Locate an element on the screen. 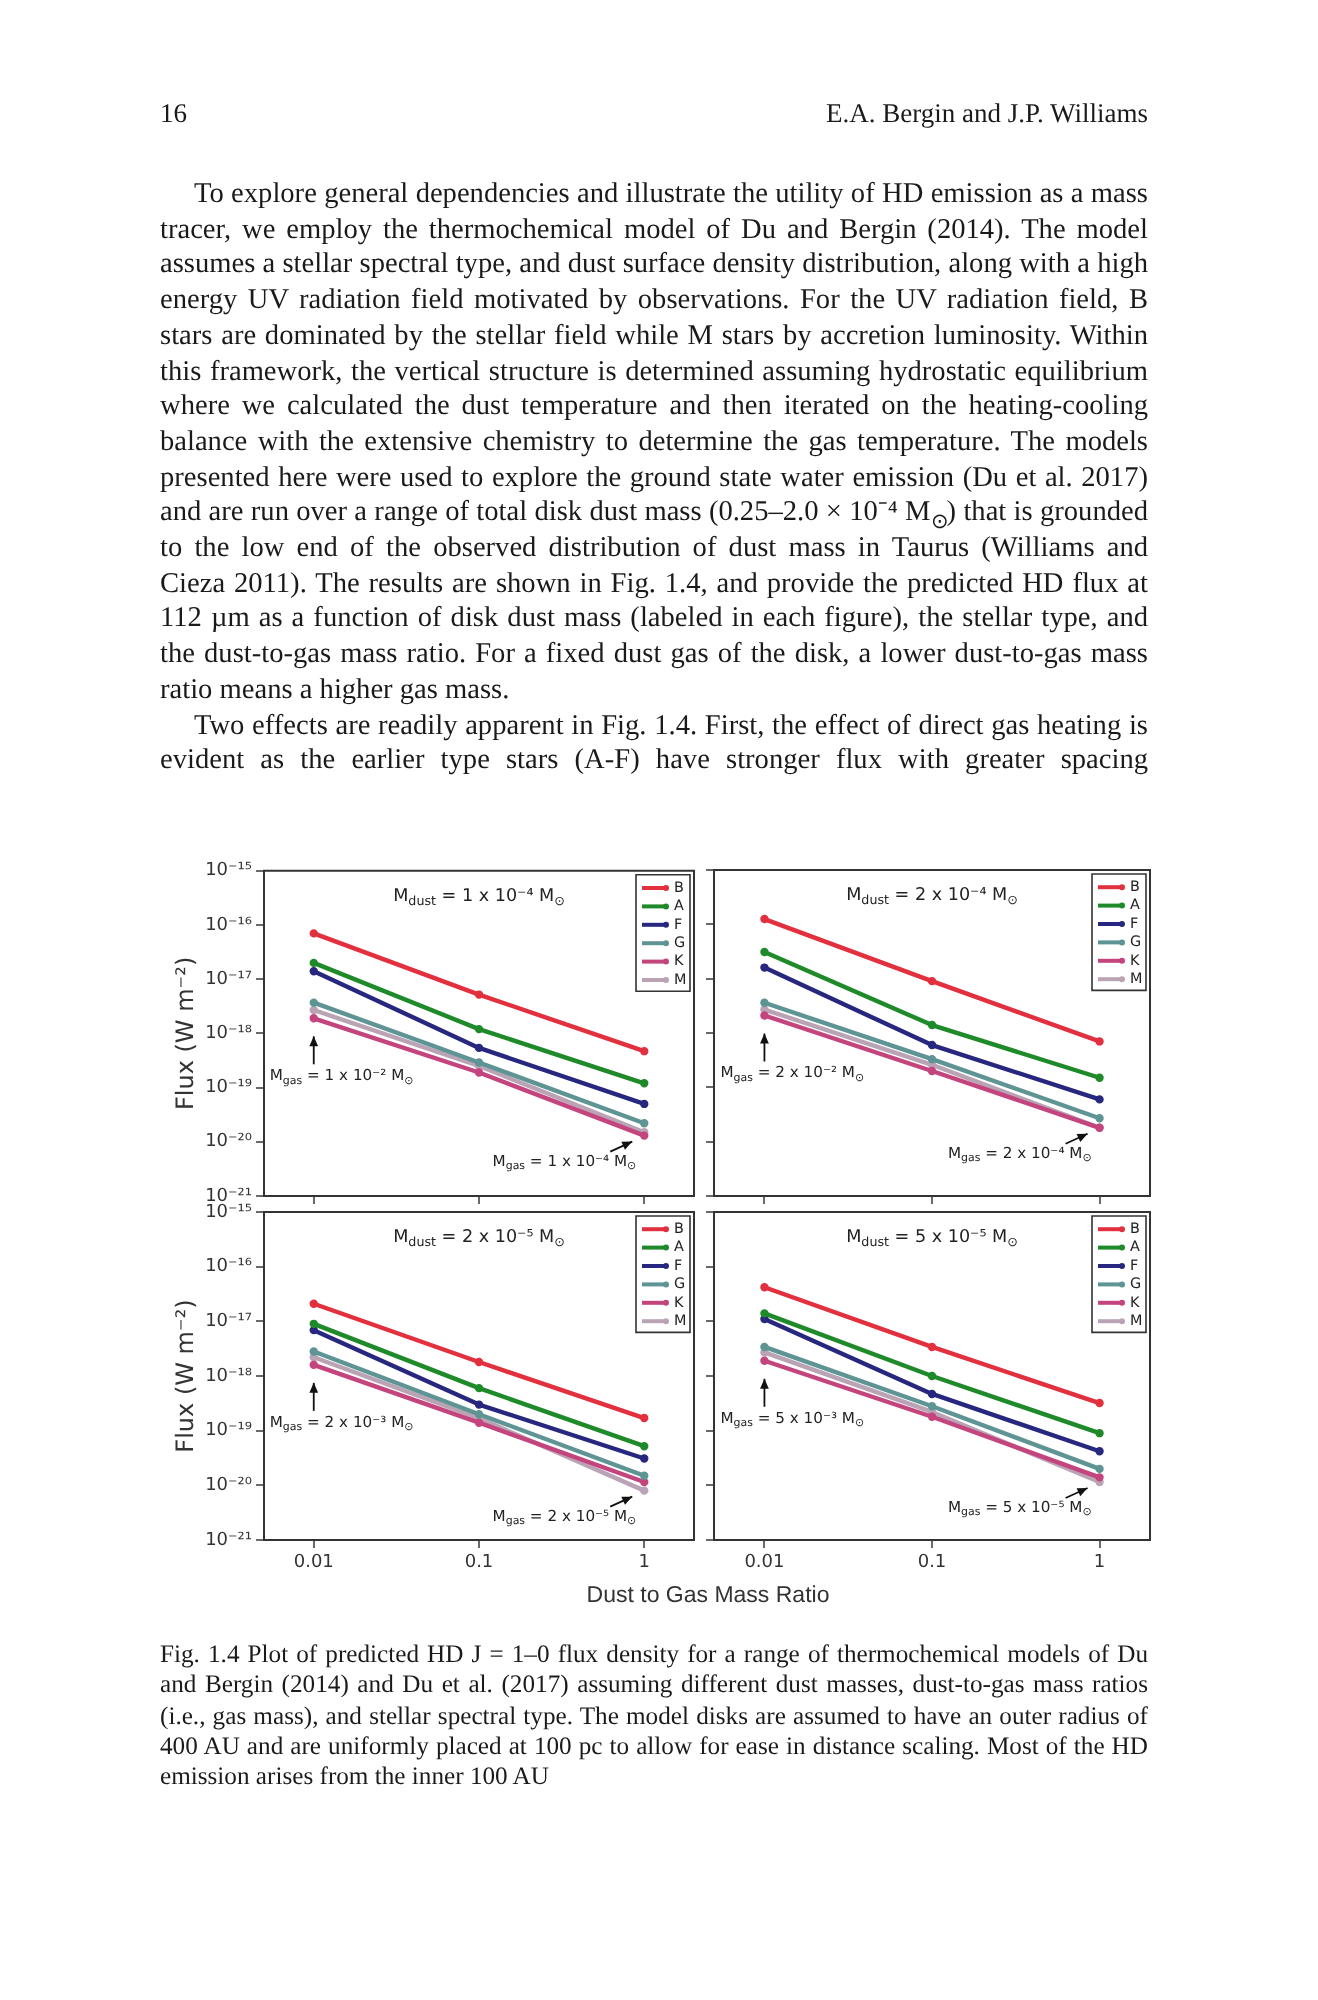 The width and height of the screenshot is (1318, 2000). text: 16 is located at coordinates (173, 114).